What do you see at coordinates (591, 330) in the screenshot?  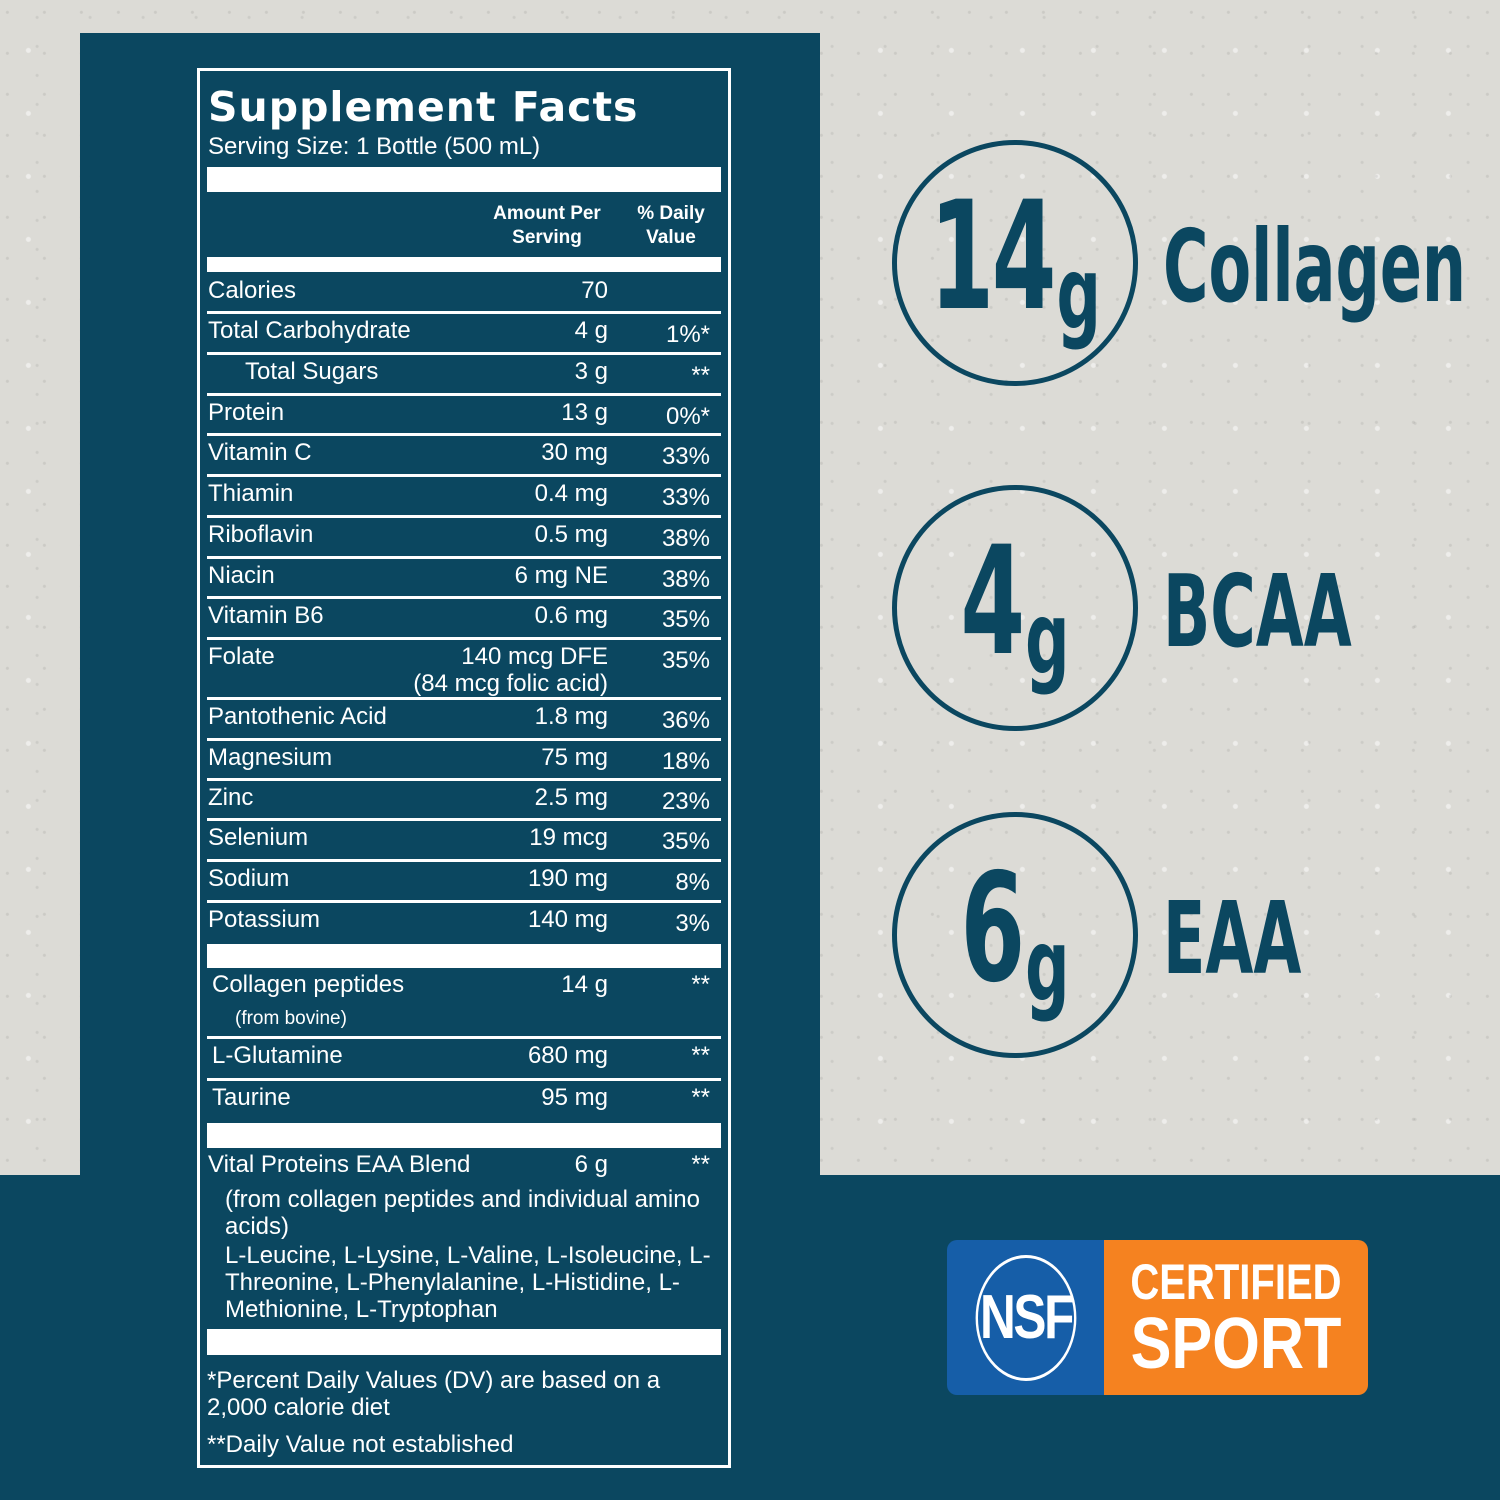 I see `nutrient-amount: 4 g` at bounding box center [591, 330].